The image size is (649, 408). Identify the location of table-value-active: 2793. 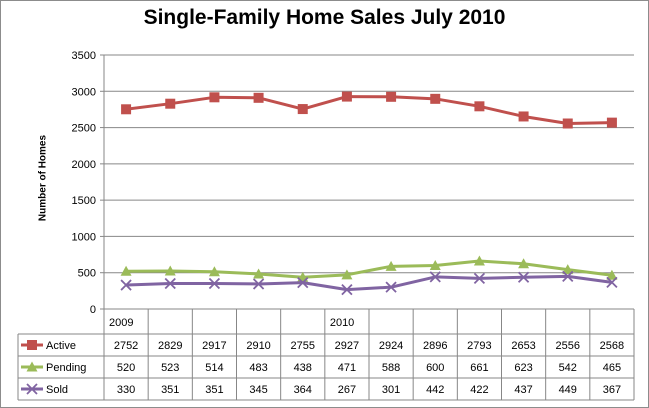
(479, 346).